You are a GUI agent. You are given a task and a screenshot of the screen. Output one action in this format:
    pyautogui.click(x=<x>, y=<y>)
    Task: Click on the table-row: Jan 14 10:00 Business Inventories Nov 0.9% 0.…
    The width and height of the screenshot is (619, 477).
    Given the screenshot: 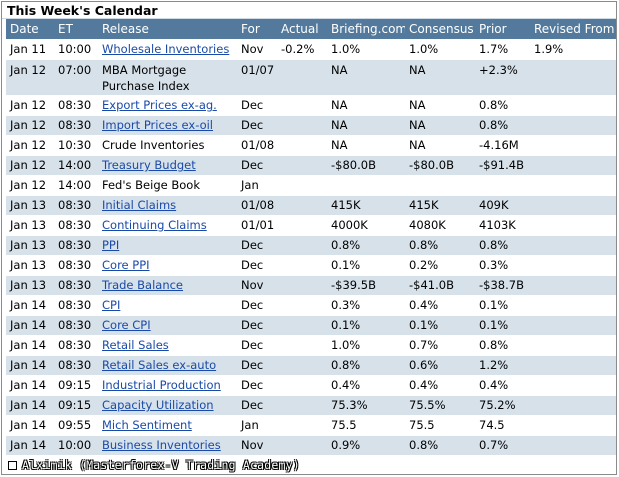 What is the action you would take?
    pyautogui.click(x=311, y=445)
    